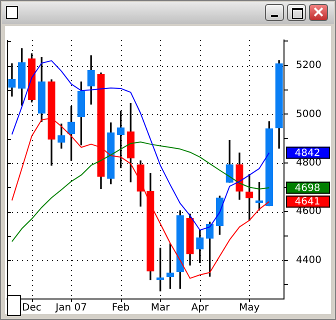  What do you see at coordinates (309, 163) in the screenshot?
I see `y-tick-label: 4800` at bounding box center [309, 163].